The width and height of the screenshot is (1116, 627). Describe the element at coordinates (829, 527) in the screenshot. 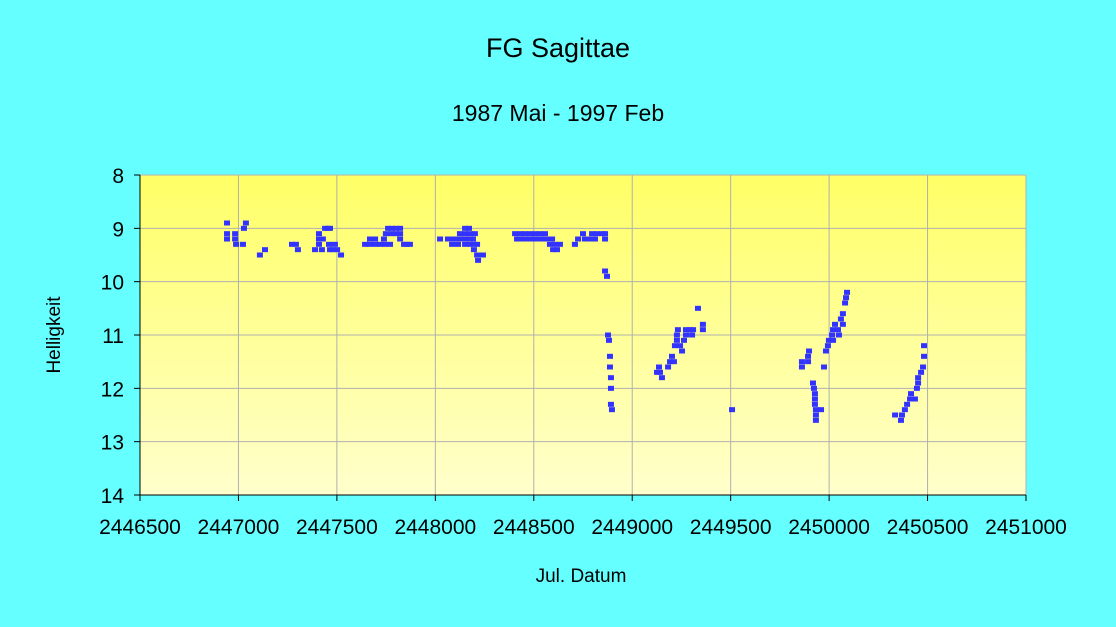

I see `x-tick-label: 2450000` at that location.